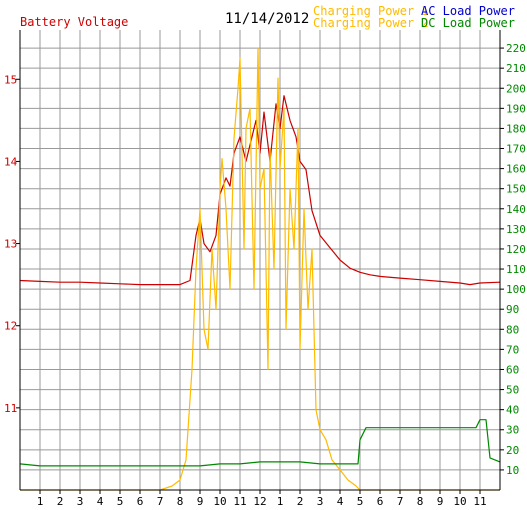  I want to click on legend-dc-load-power: DC Load Power, so click(468, 23).